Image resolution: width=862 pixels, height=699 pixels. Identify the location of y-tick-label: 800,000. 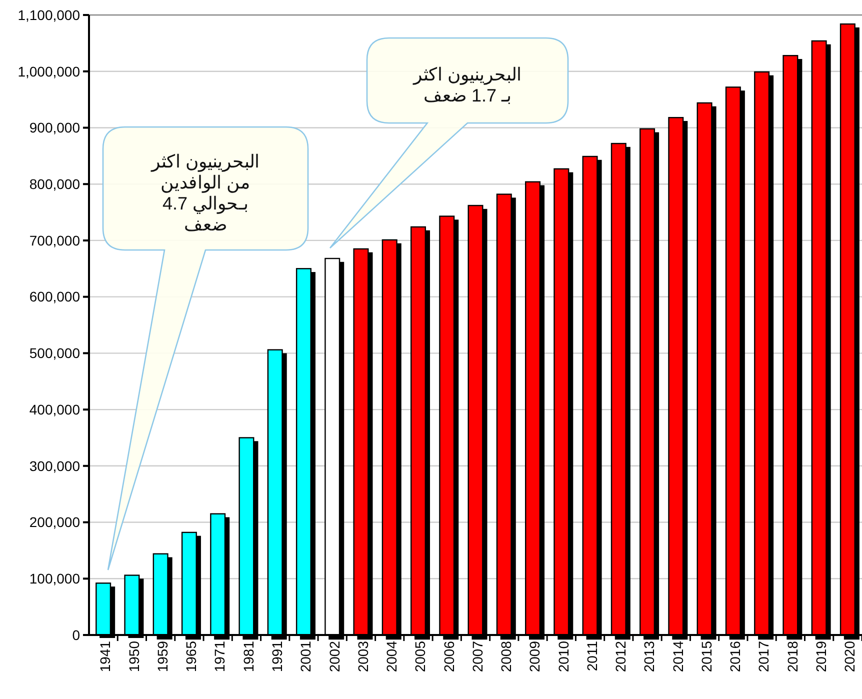
(54, 184).